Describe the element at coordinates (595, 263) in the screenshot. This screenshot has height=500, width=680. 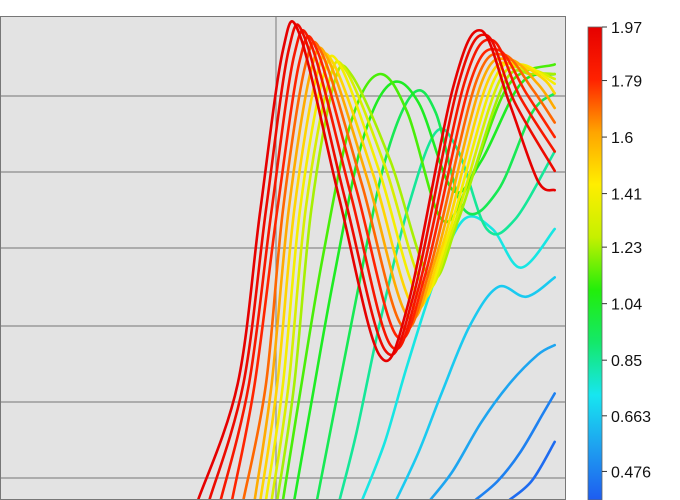
I see `color-bar` at that location.